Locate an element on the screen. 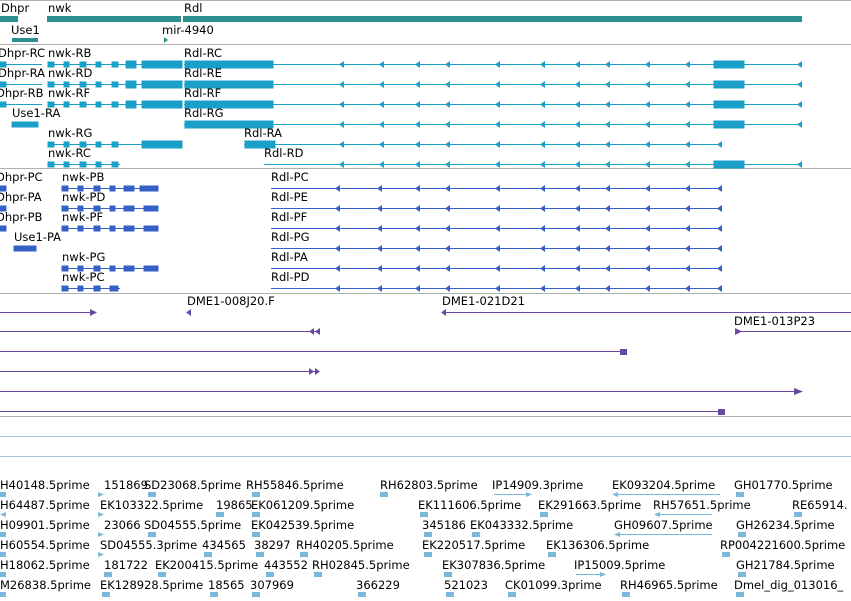 The width and height of the screenshot is (851, 601). est-label: EK111606.5prime is located at coordinates (469, 505).